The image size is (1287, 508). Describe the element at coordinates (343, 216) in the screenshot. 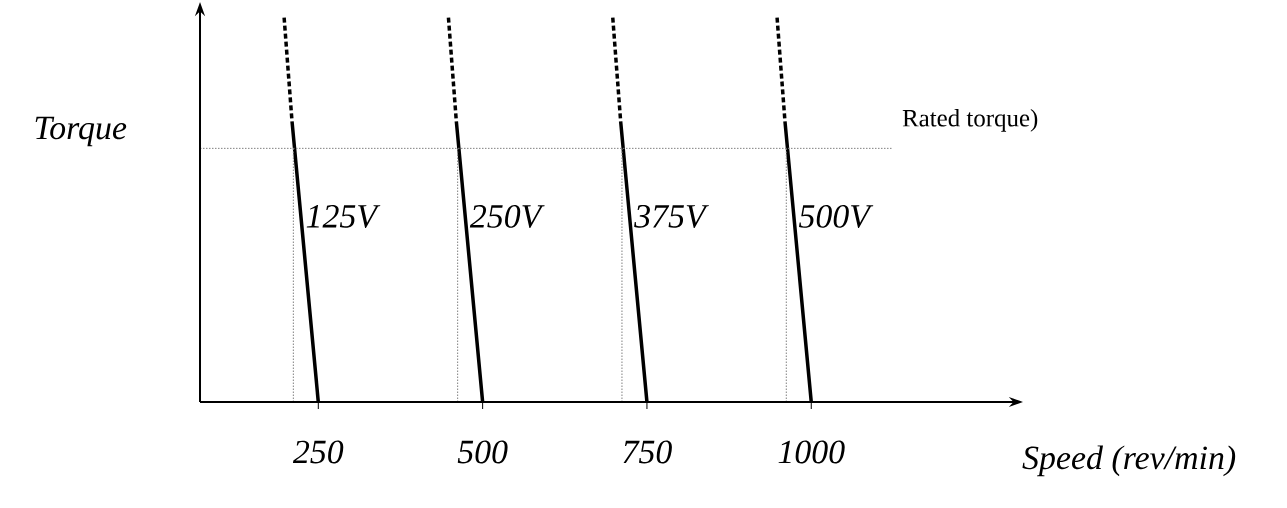

I see `annotation: 125V` at that location.